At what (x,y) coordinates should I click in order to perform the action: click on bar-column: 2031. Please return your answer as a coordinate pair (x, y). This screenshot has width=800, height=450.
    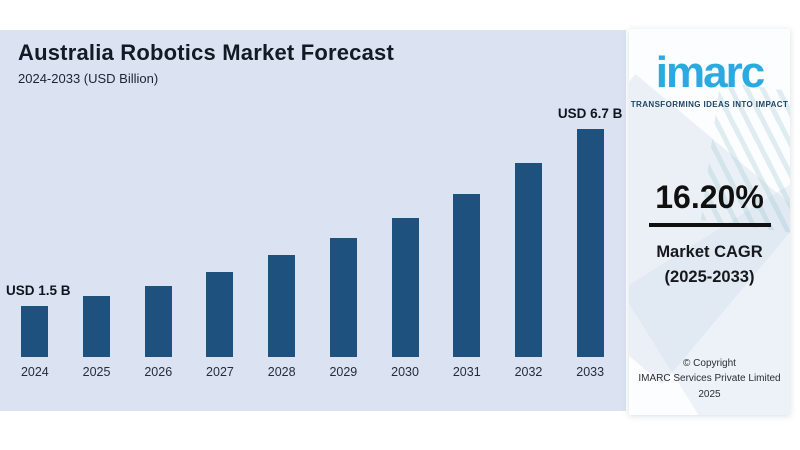
    Looking at the image, I should click on (467, 225).